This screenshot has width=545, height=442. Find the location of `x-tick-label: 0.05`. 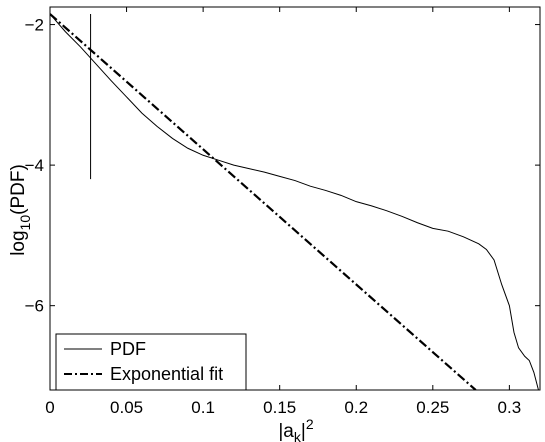

x-tick-label: 0.05 is located at coordinates (126, 407).